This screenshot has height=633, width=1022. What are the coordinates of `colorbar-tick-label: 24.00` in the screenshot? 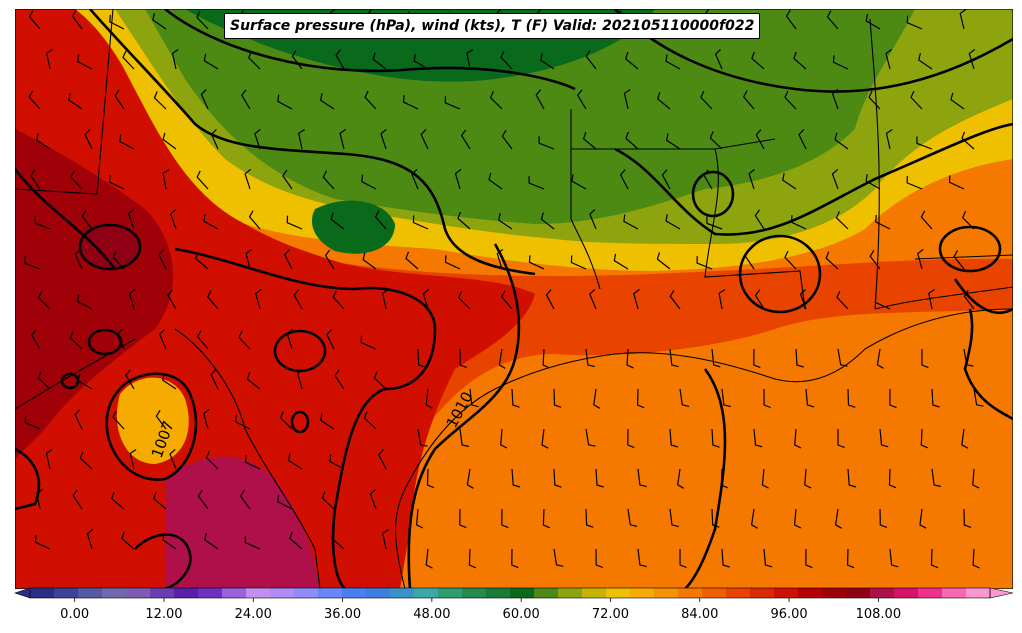 It's located at (253, 614).